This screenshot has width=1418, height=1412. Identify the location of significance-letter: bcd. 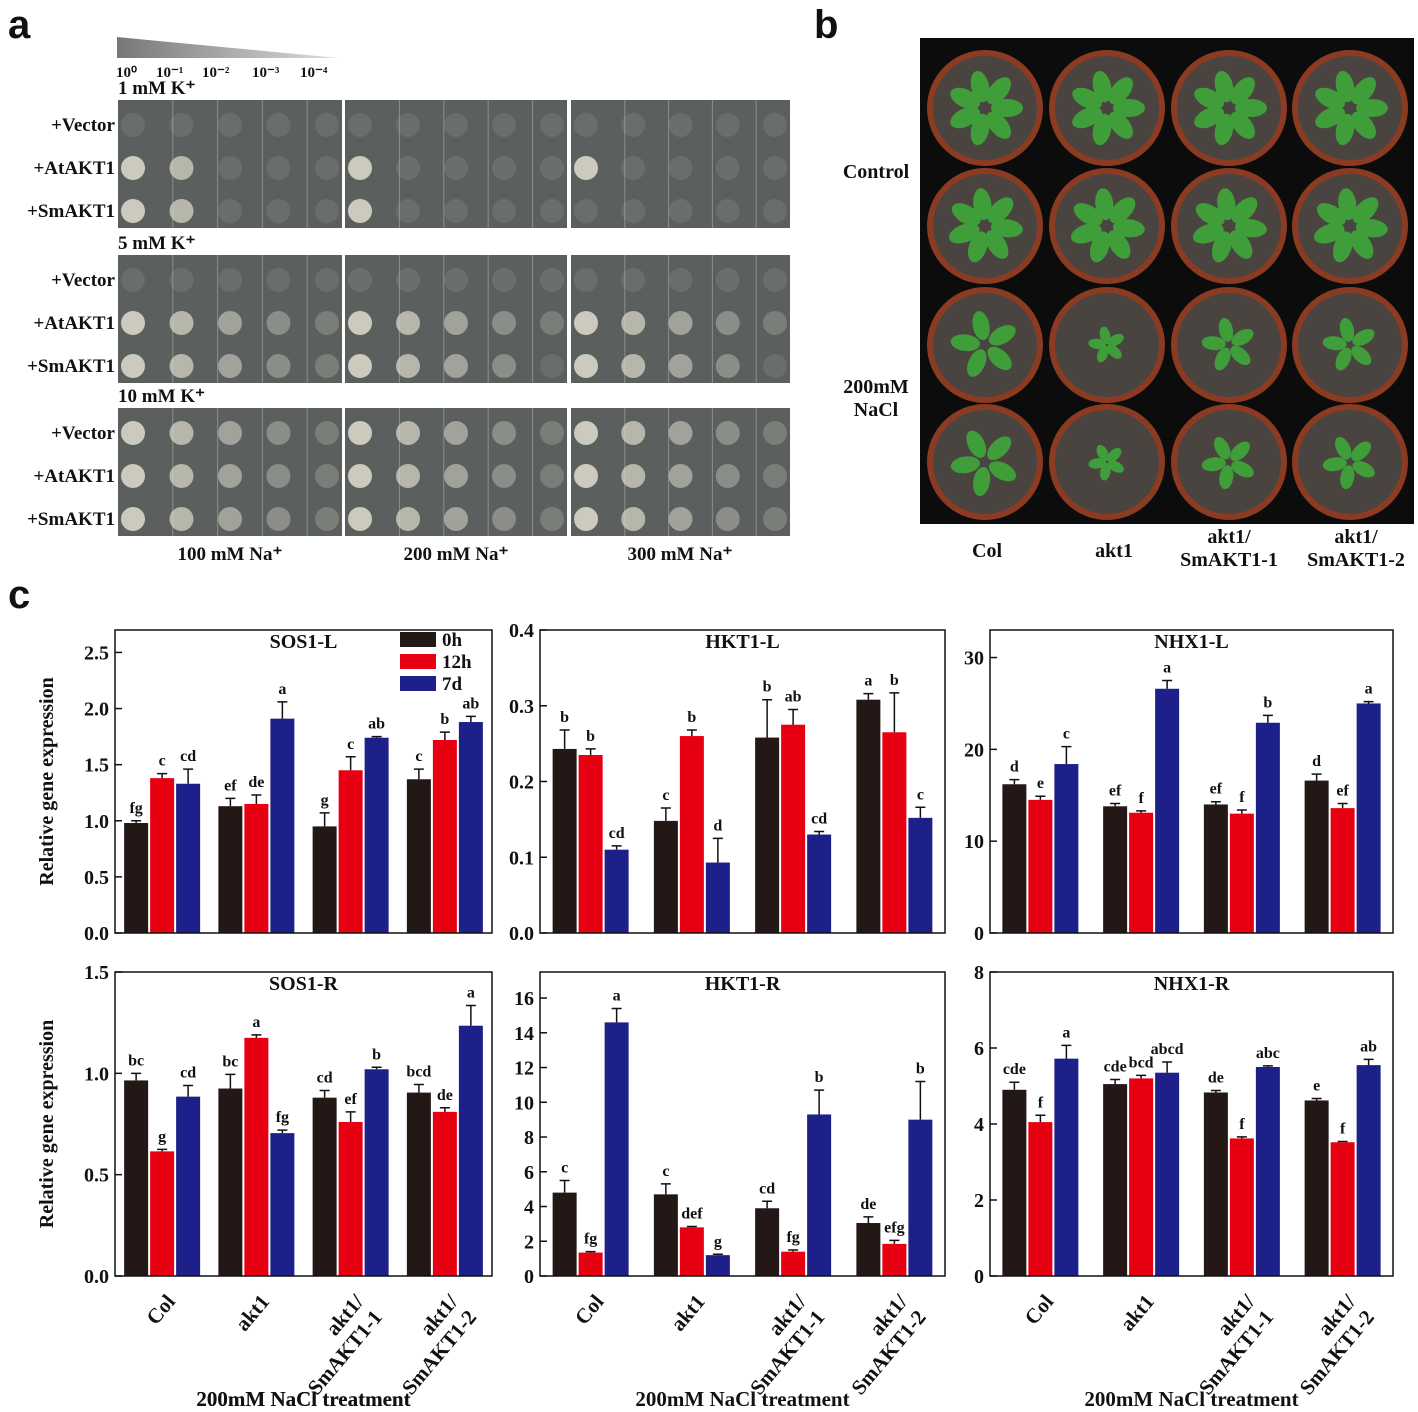
(418, 1071).